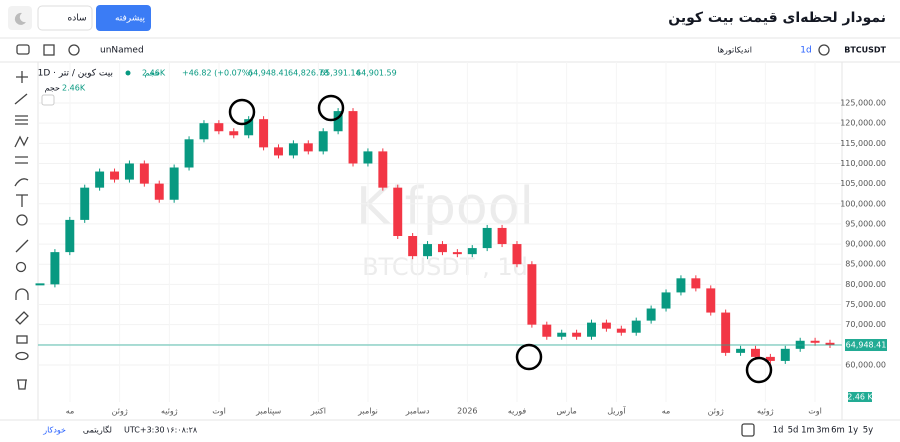  What do you see at coordinates (22, 77) in the screenshot?
I see `crosshair-tool` at bounding box center [22, 77].